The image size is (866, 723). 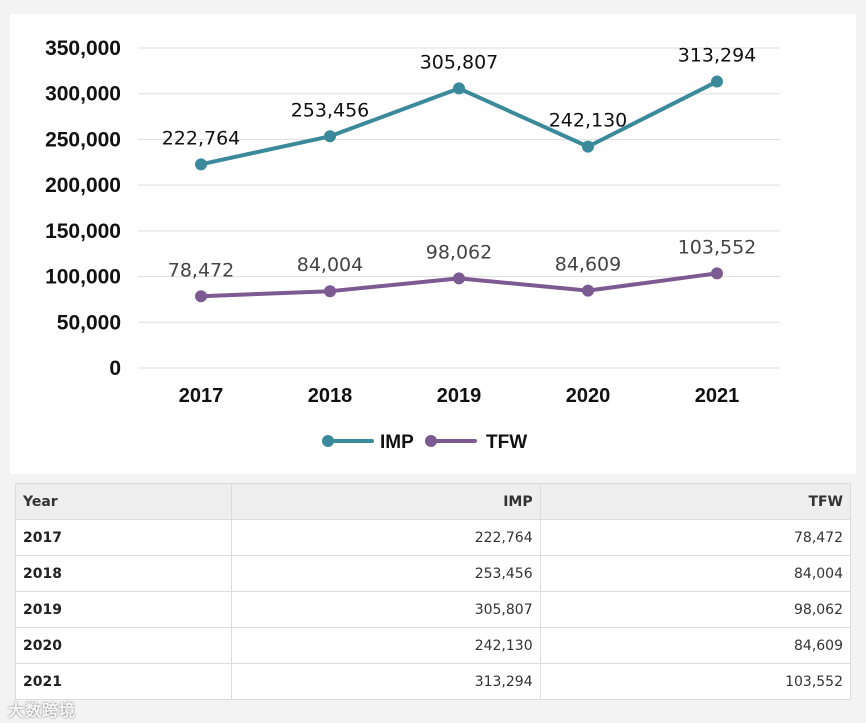 I want to click on imp-cell: 305,807, so click(x=386, y=609).